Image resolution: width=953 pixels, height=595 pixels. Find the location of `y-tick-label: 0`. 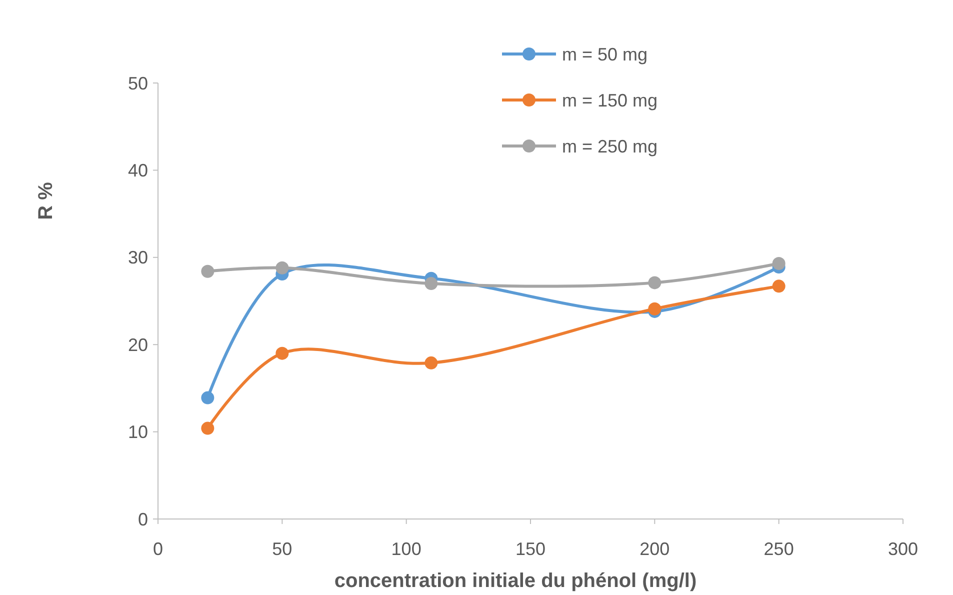

y-tick-label: 0 is located at coordinates (143, 519).